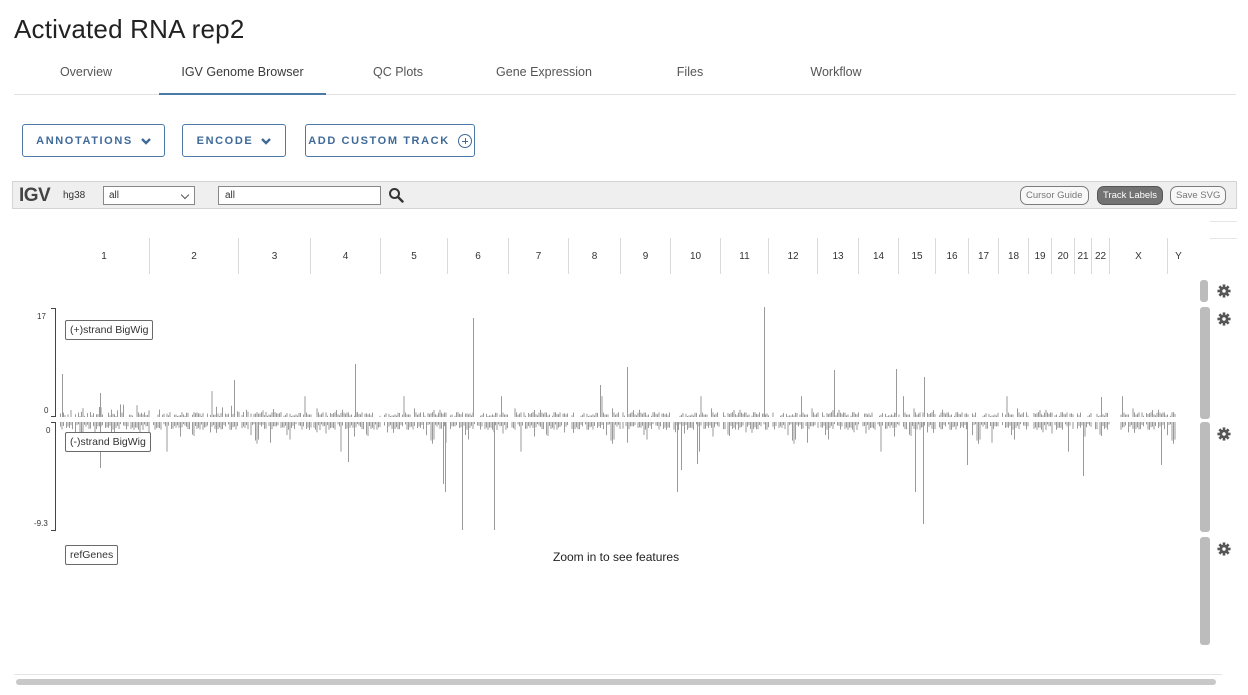 The height and width of the screenshot is (695, 1248). I want to click on annotations-button: ANNOTATIONS, so click(93, 140).